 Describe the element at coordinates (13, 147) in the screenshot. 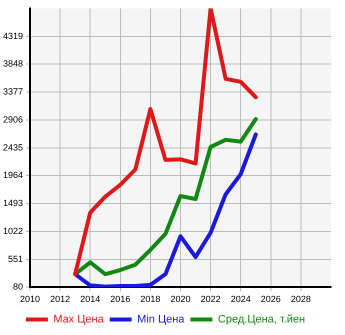

I see `y-tick-label: 2435` at that location.